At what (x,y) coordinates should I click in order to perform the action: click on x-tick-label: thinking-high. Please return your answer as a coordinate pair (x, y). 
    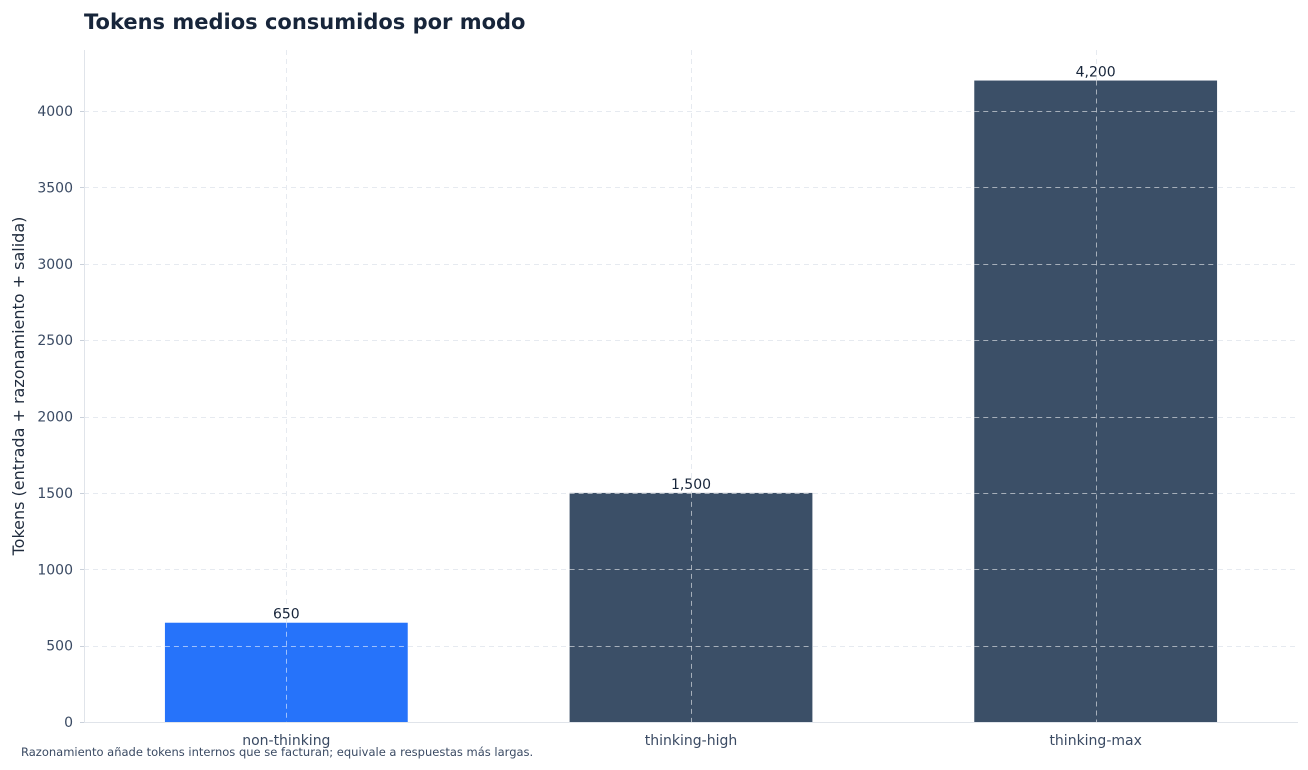
    Looking at the image, I should click on (691, 741).